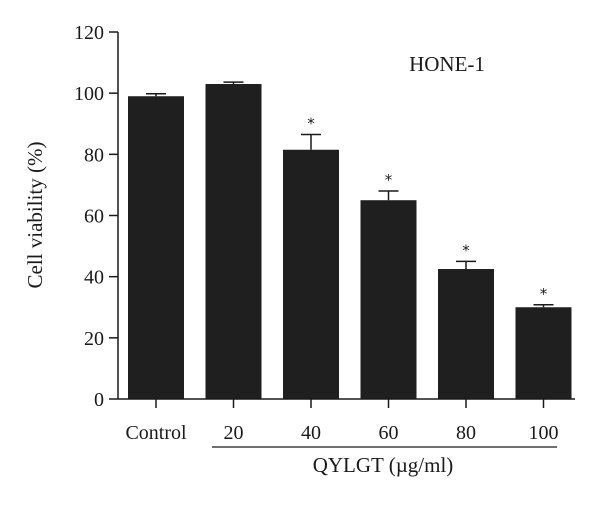  Describe the element at coordinates (447, 64) in the screenshot. I see `chart-annotation: HONE-1` at that location.